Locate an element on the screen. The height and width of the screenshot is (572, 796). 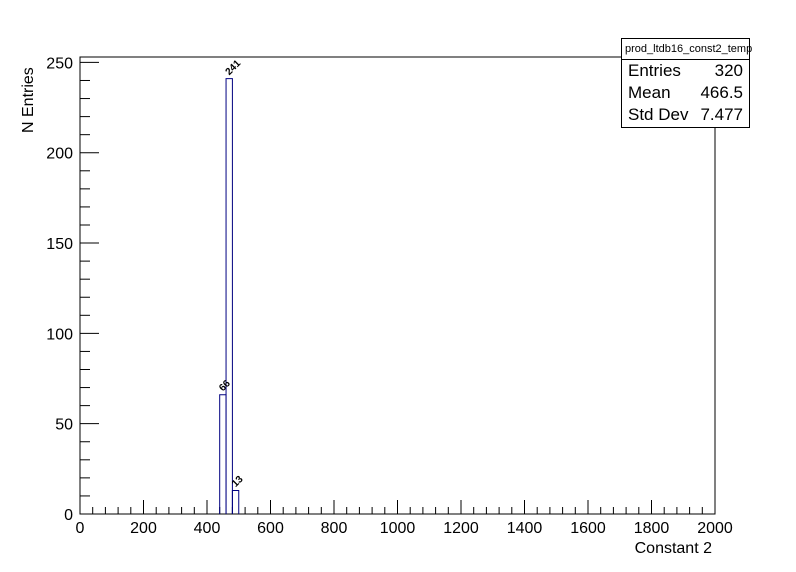
x-tick-label: 0 is located at coordinates (80, 528).